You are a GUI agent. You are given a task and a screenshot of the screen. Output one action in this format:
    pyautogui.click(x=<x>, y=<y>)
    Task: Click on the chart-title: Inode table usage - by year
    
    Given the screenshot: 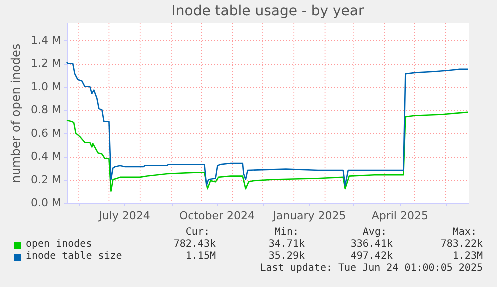 What is the action you would take?
    pyautogui.click(x=268, y=12)
    